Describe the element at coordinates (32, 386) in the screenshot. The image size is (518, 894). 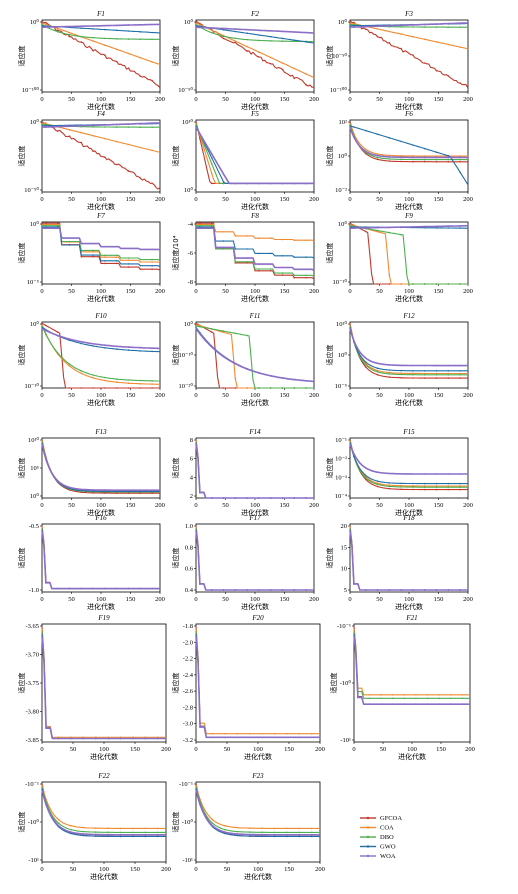
I see `y-tick-label: 10⁻¹⁰` at that location.